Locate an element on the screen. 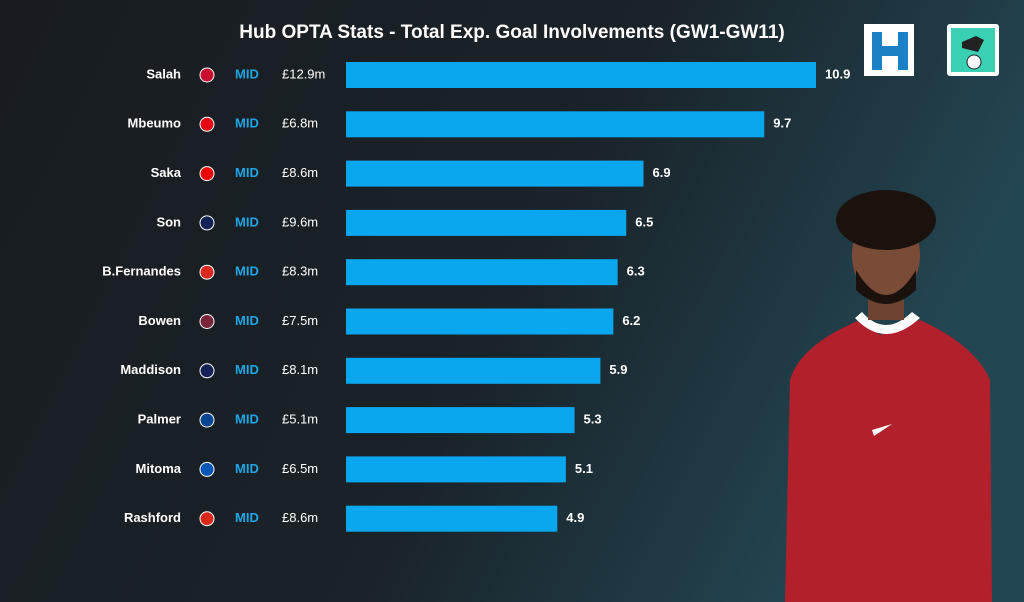 This screenshot has height=602, width=1024. price: £12.9m is located at coordinates (303, 73).